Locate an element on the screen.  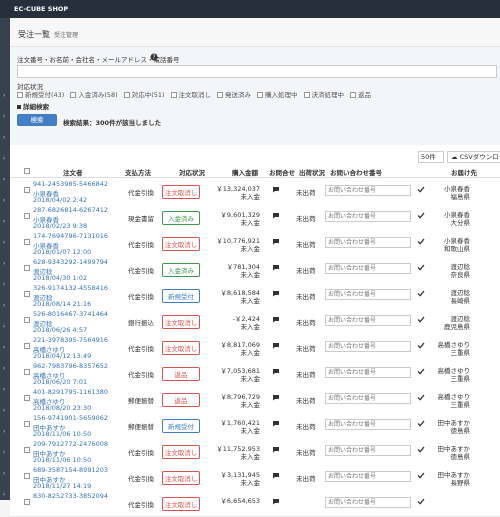
order-number: 689-3587154-8991203 is located at coordinates (70, 470).